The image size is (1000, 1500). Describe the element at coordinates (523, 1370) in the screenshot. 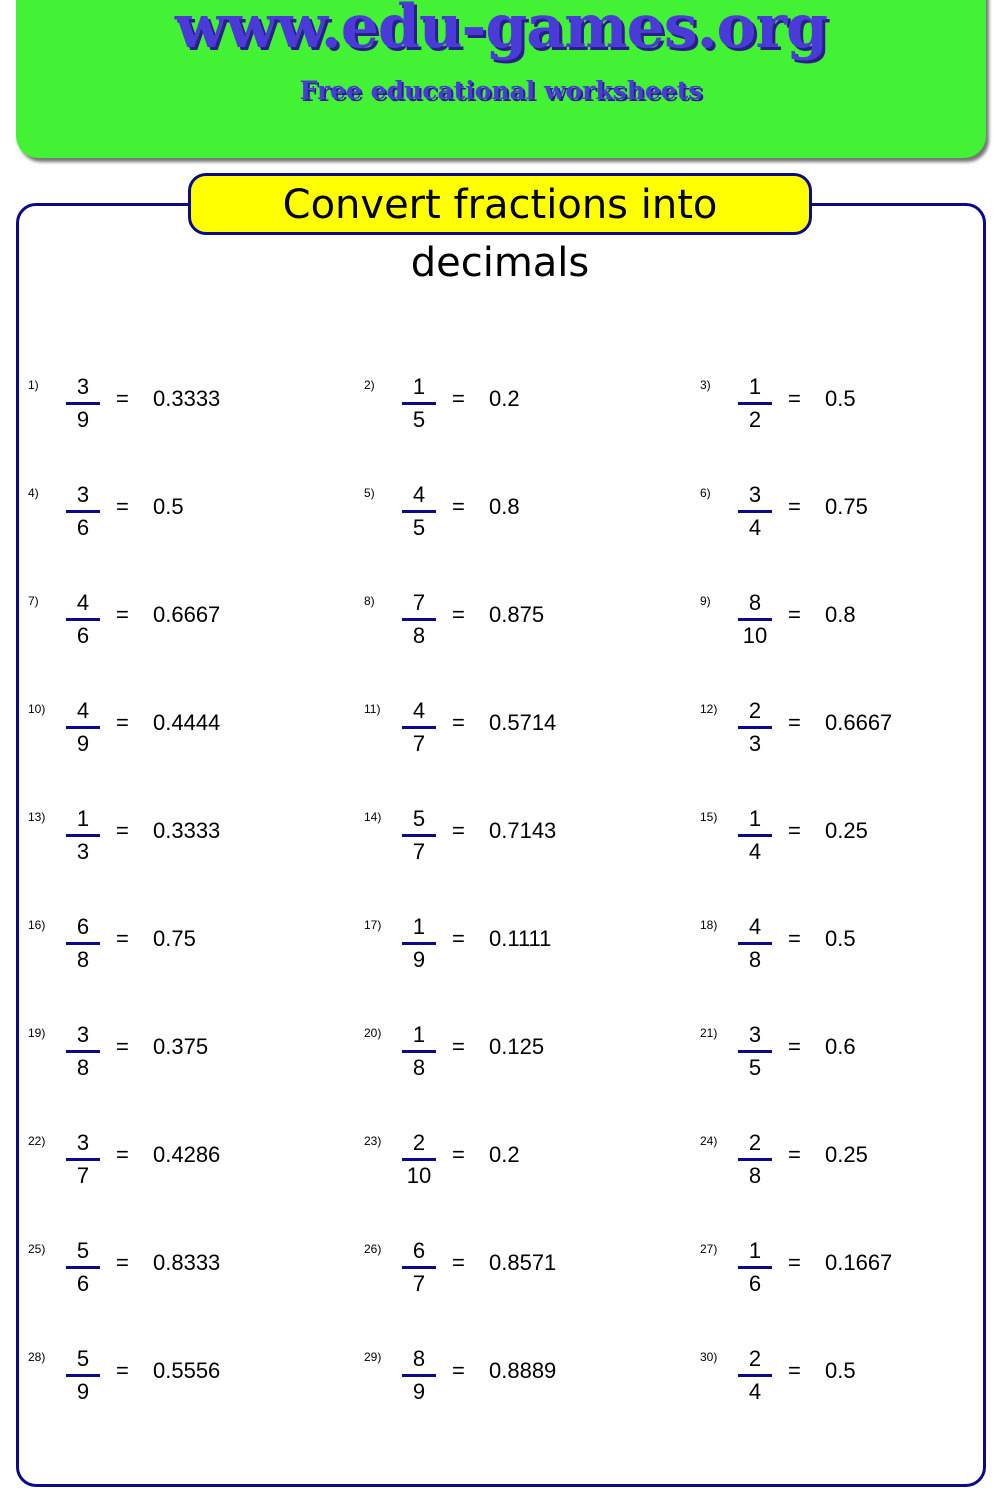

I see `decimal-answer: 0.8889` at that location.